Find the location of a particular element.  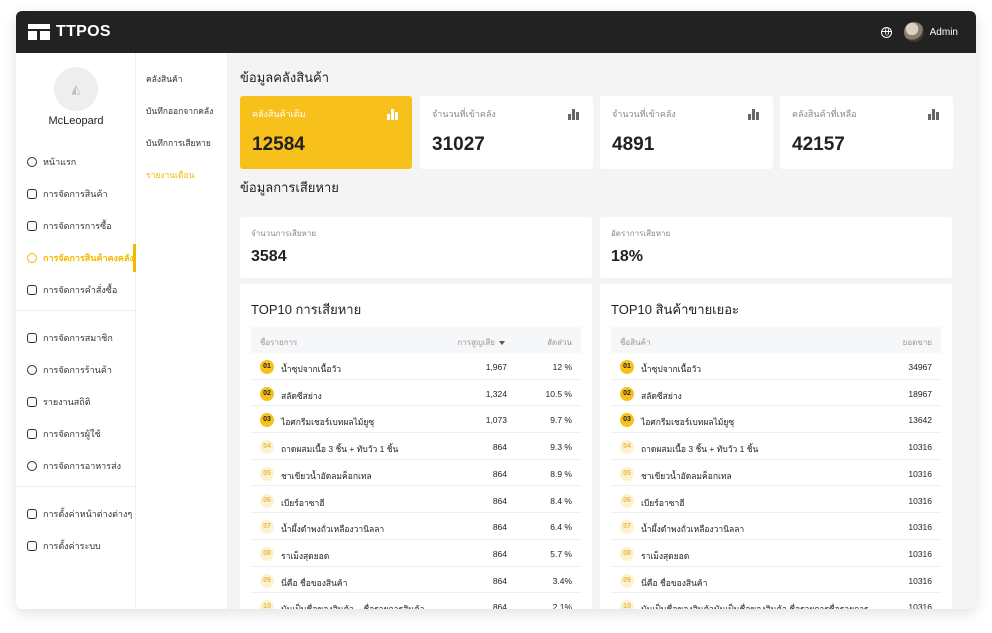

profile-avatar: ◭ is located at coordinates (76, 89).